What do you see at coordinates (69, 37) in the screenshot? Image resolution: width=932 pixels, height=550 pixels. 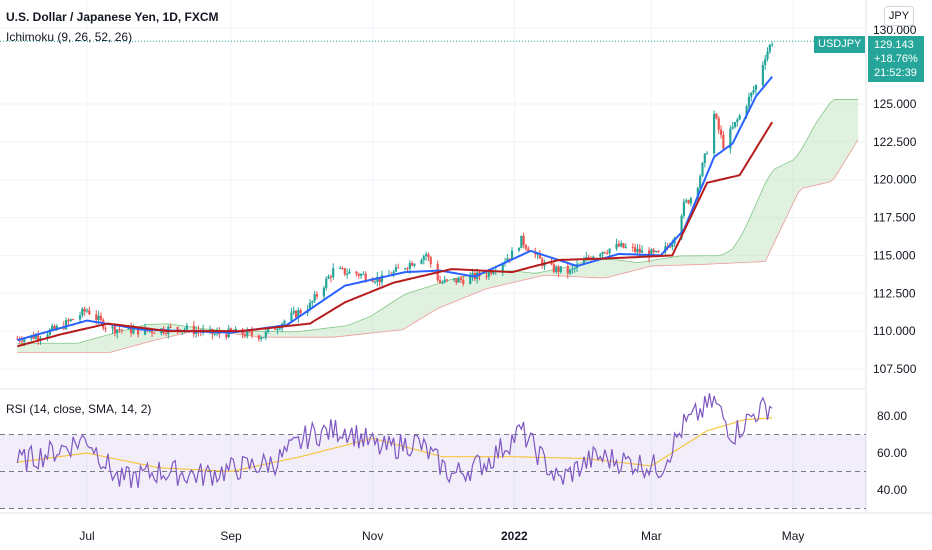 I see `indicator-label: Ichimoku (9, 26, 52, 26)` at bounding box center [69, 37].